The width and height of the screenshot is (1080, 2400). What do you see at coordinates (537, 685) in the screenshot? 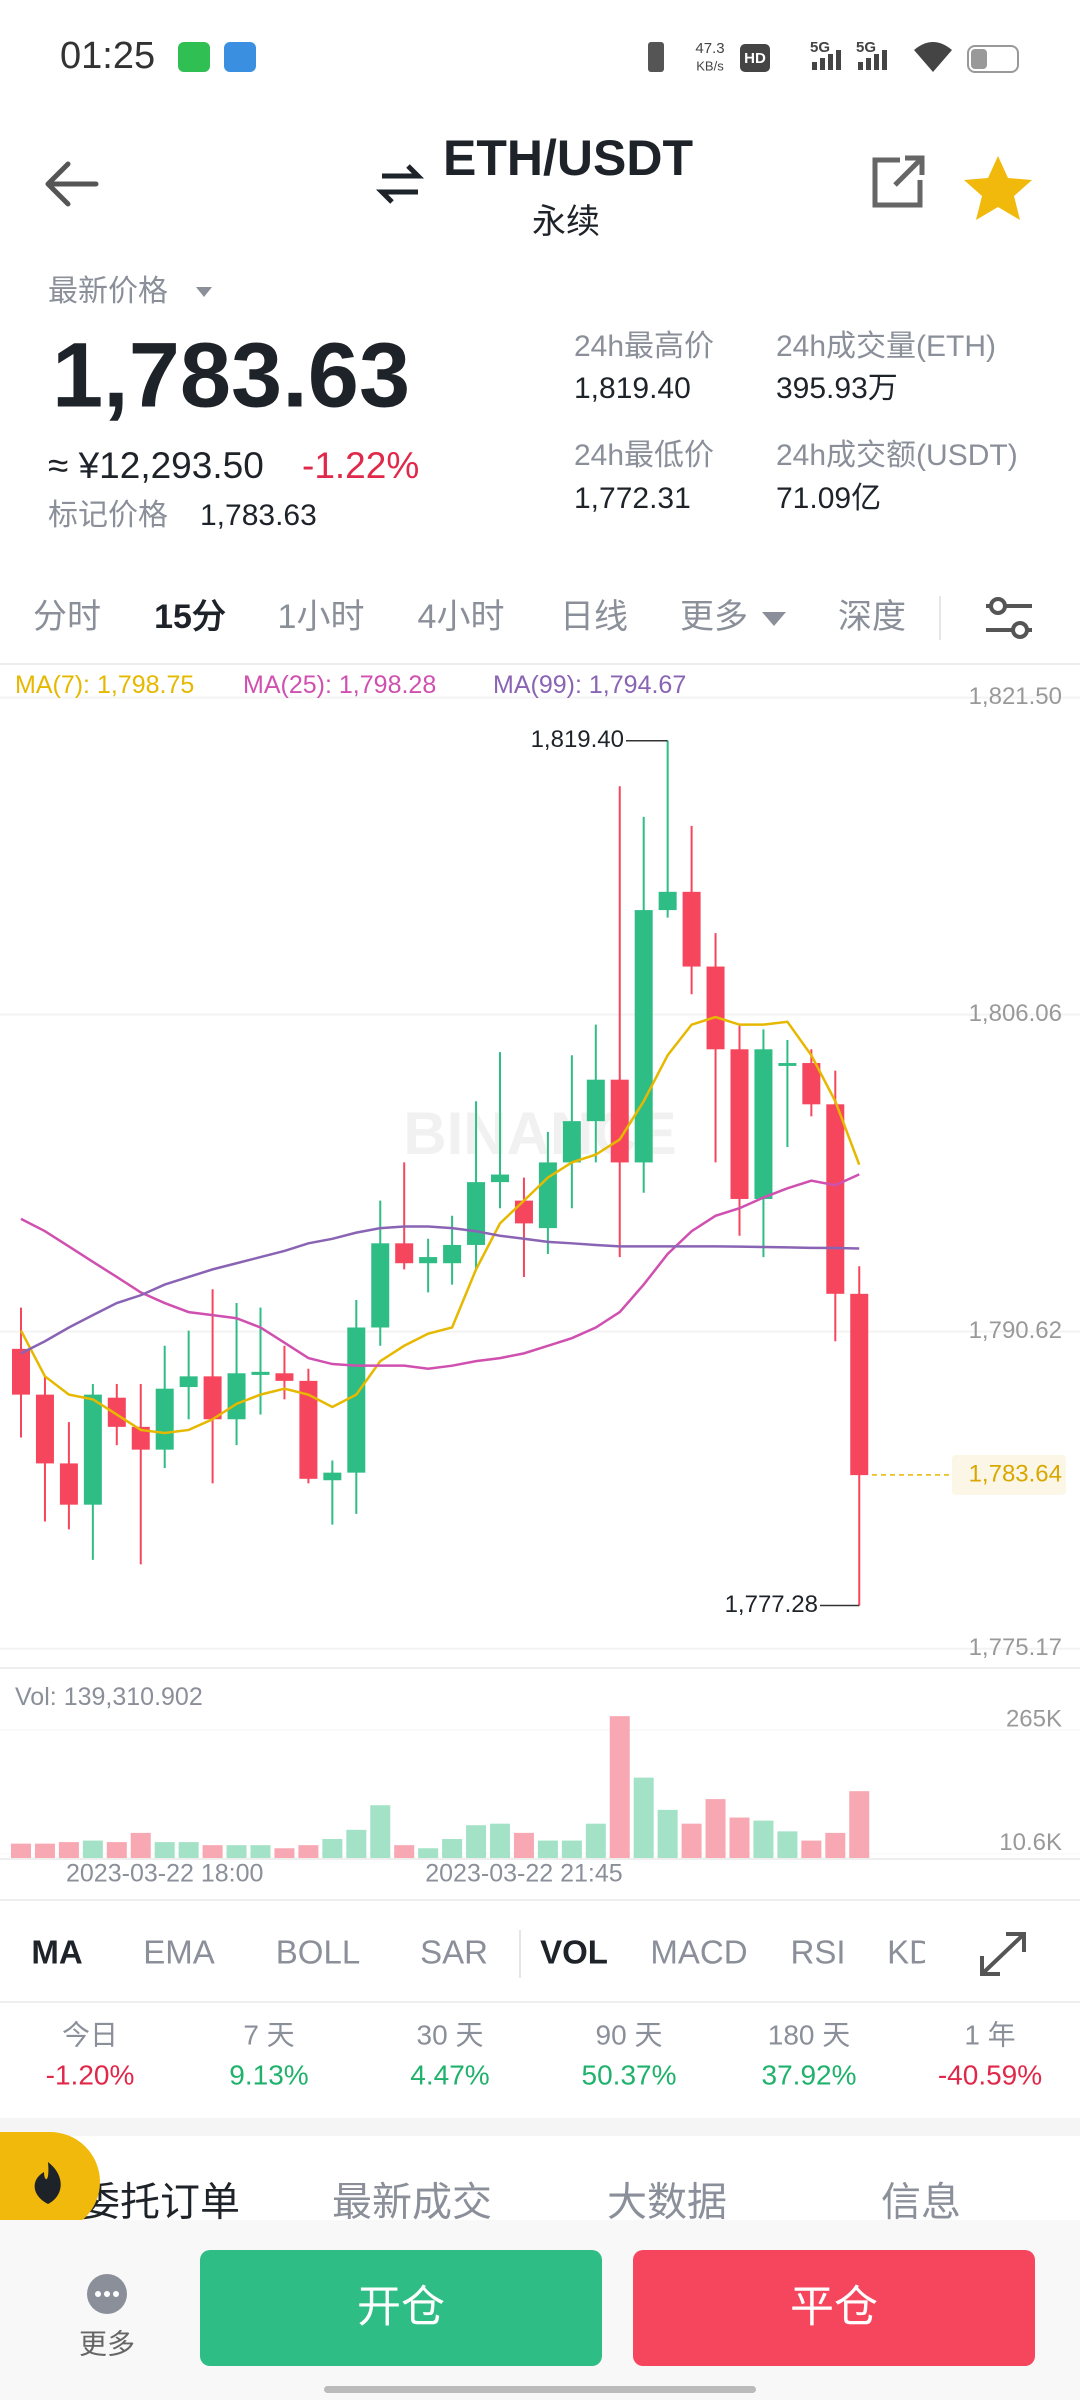
I see `ma-legend-name: MA(99):` at bounding box center [537, 685].